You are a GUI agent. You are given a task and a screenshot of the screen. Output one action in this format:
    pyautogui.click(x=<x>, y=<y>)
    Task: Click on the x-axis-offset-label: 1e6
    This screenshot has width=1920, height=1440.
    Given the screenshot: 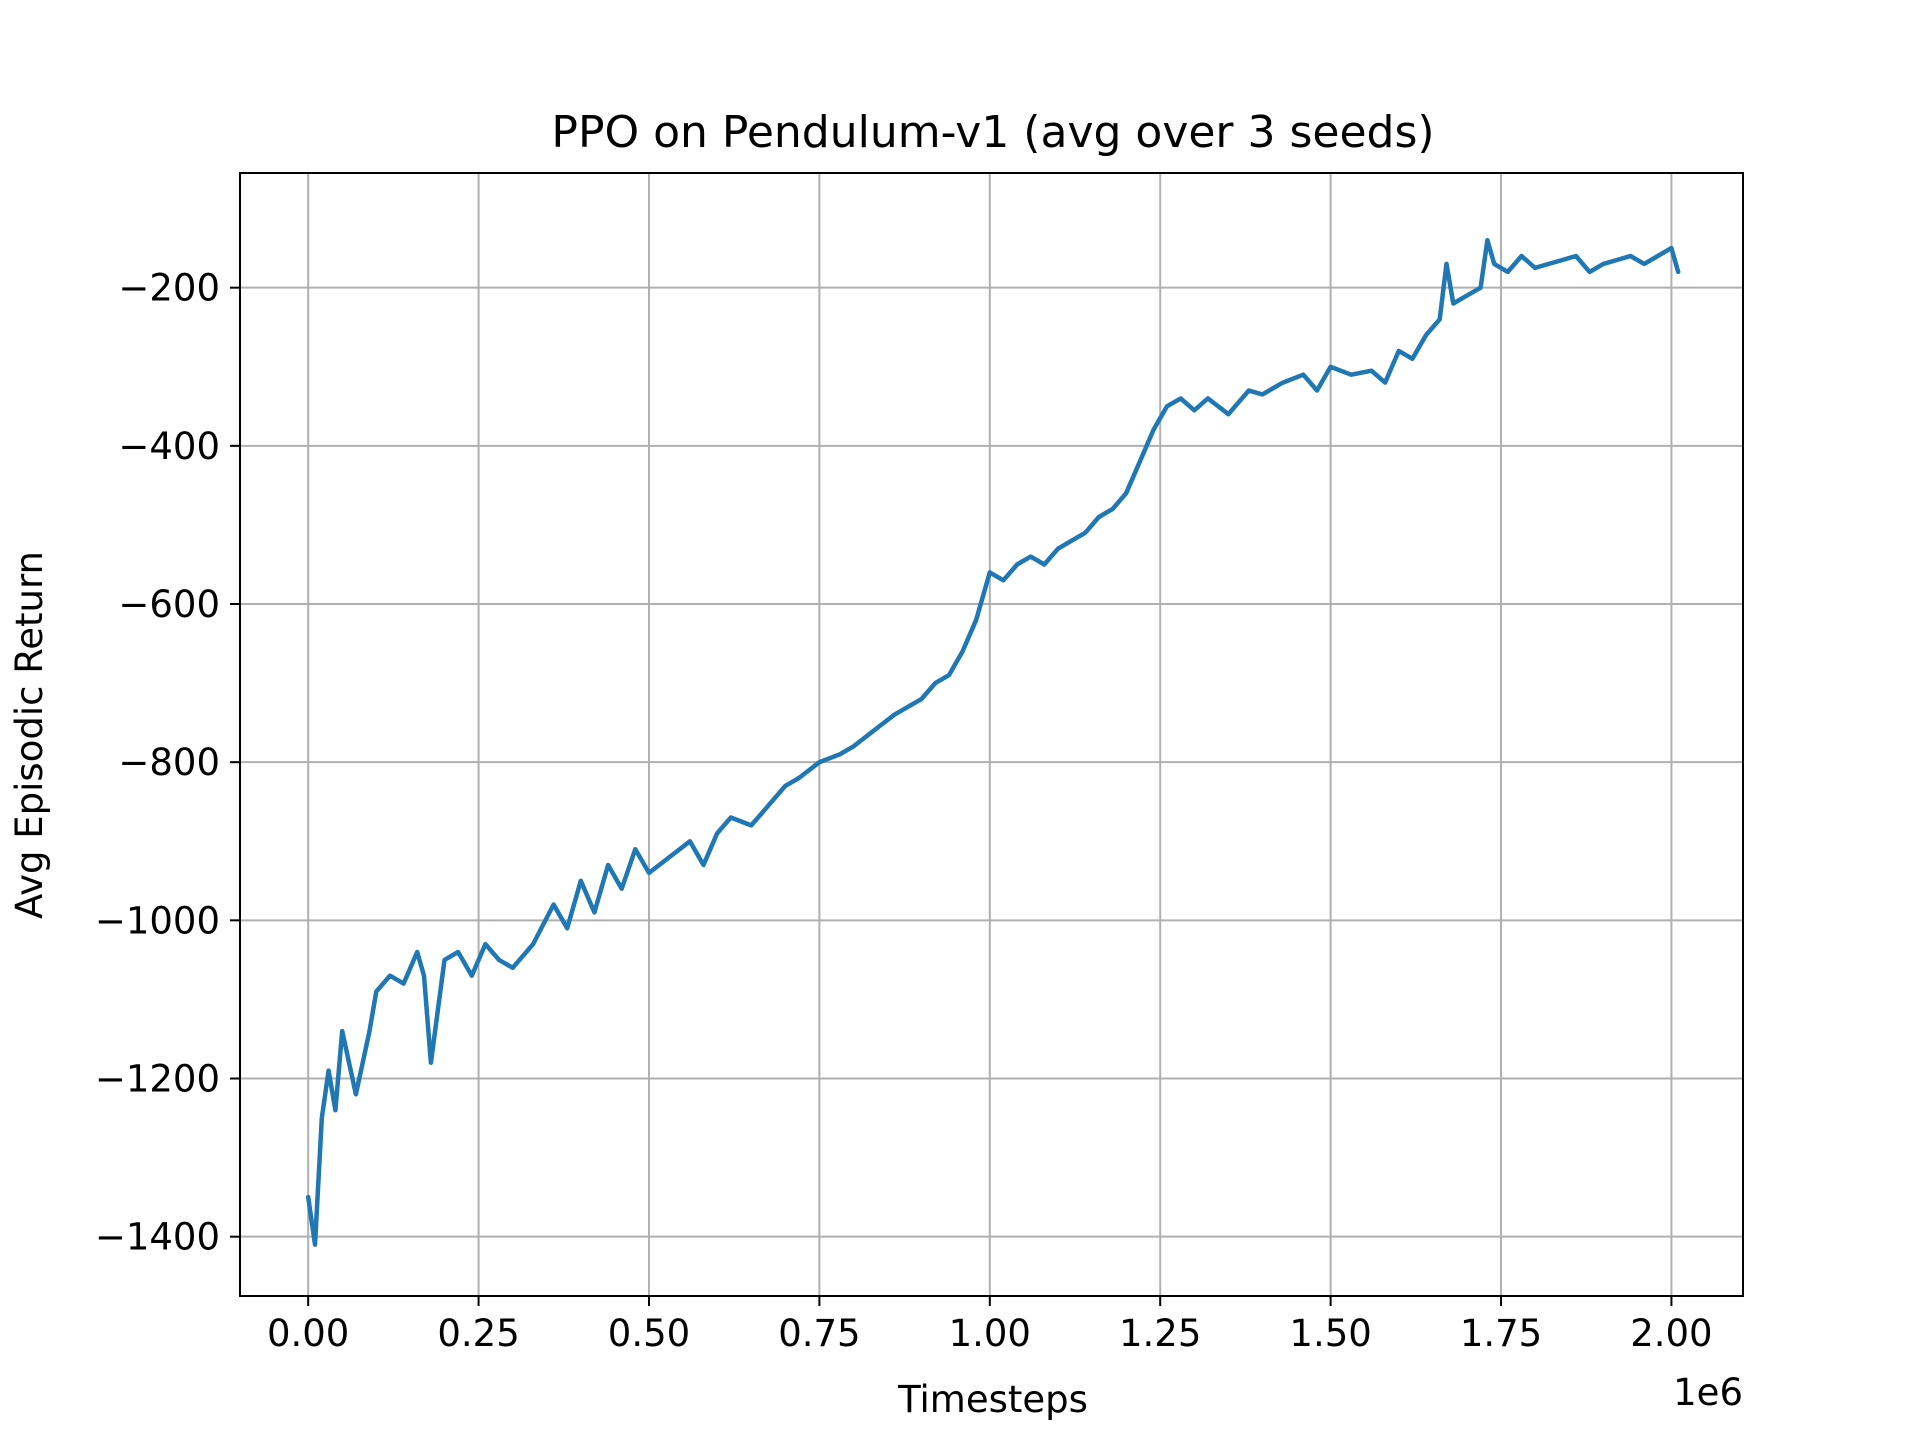 What is the action you would take?
    pyautogui.click(x=1708, y=1392)
    